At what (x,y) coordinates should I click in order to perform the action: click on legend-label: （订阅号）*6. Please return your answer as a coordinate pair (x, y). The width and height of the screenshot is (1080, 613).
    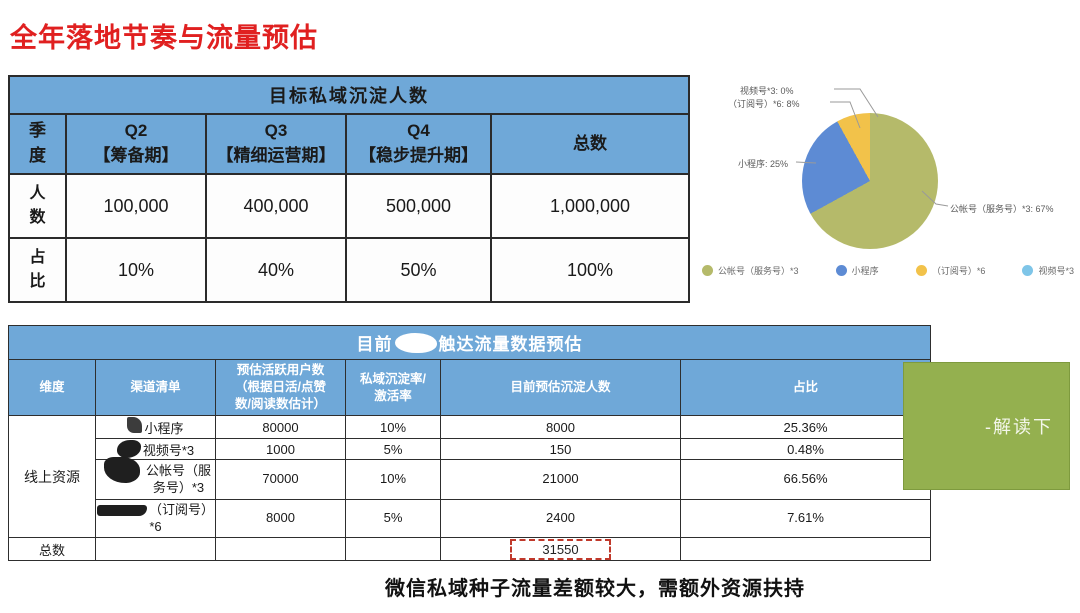
    Looking at the image, I should click on (958, 271).